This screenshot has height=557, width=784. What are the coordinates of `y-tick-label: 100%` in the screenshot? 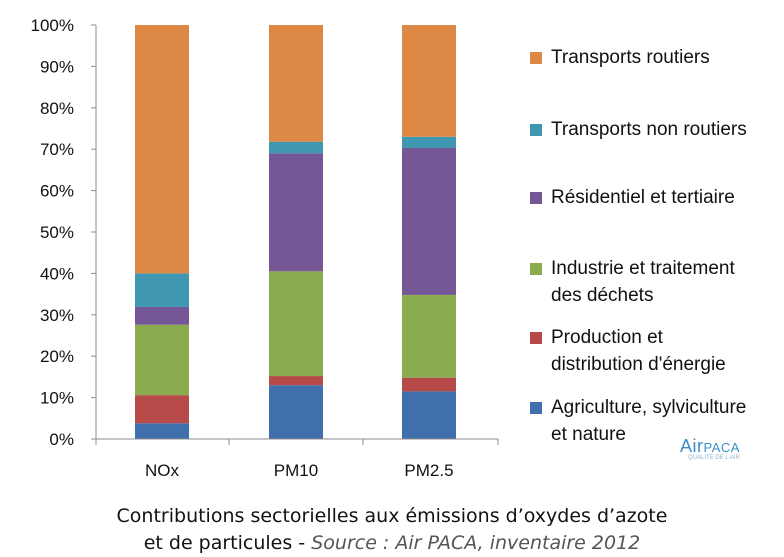 It's located at (52, 25).